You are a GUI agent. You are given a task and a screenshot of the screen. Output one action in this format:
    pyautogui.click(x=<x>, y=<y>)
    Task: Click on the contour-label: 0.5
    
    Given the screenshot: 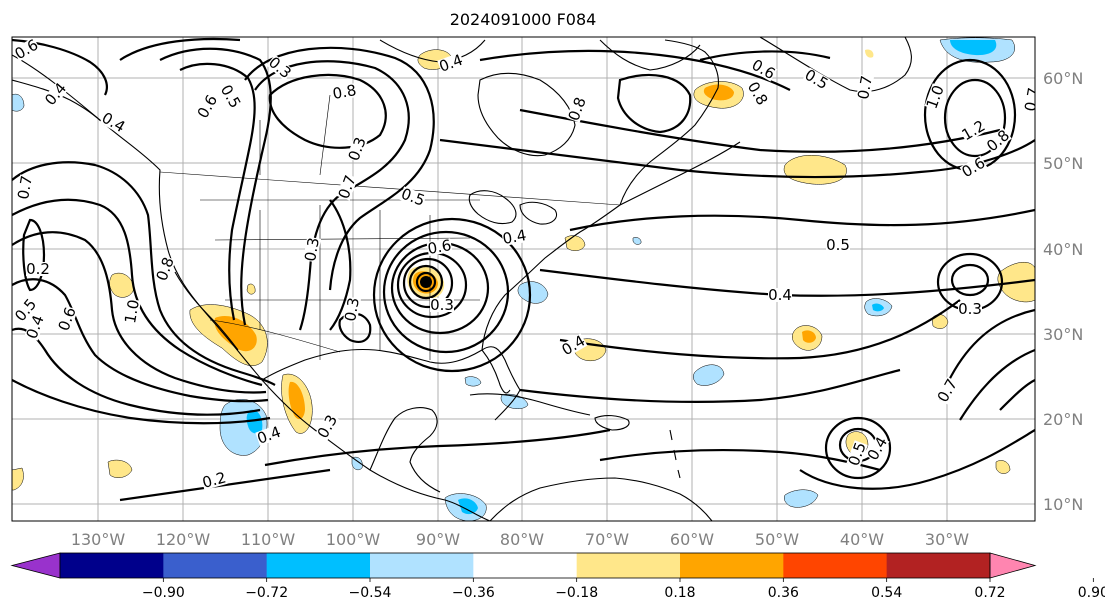 What is the action you would take?
    pyautogui.click(x=838, y=245)
    